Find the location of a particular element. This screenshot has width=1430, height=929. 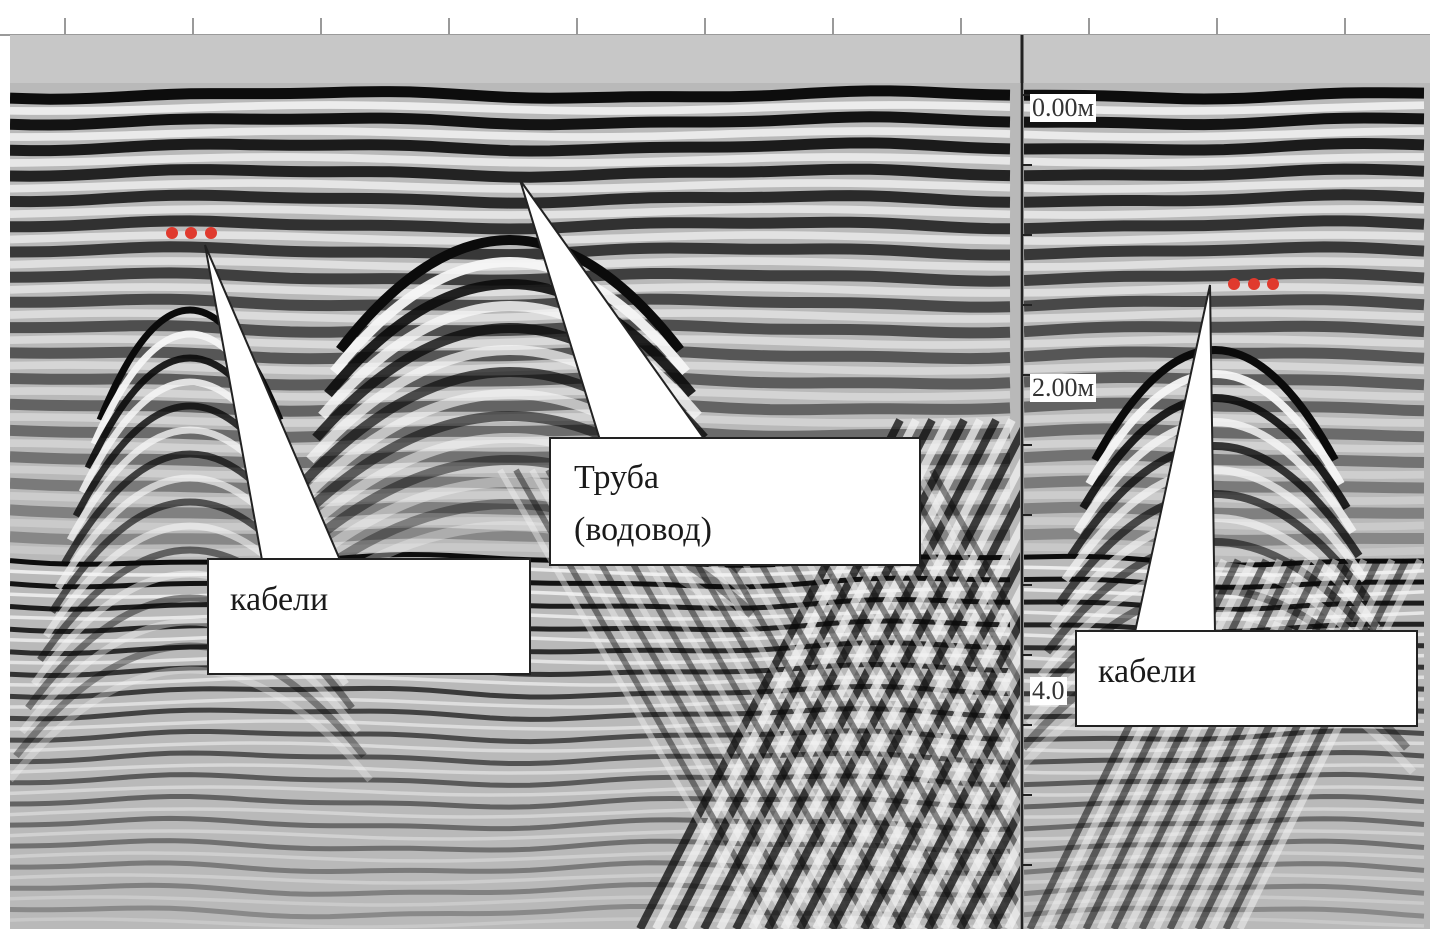

pipe-label-line2: (водовод) is located at coordinates (643, 529).